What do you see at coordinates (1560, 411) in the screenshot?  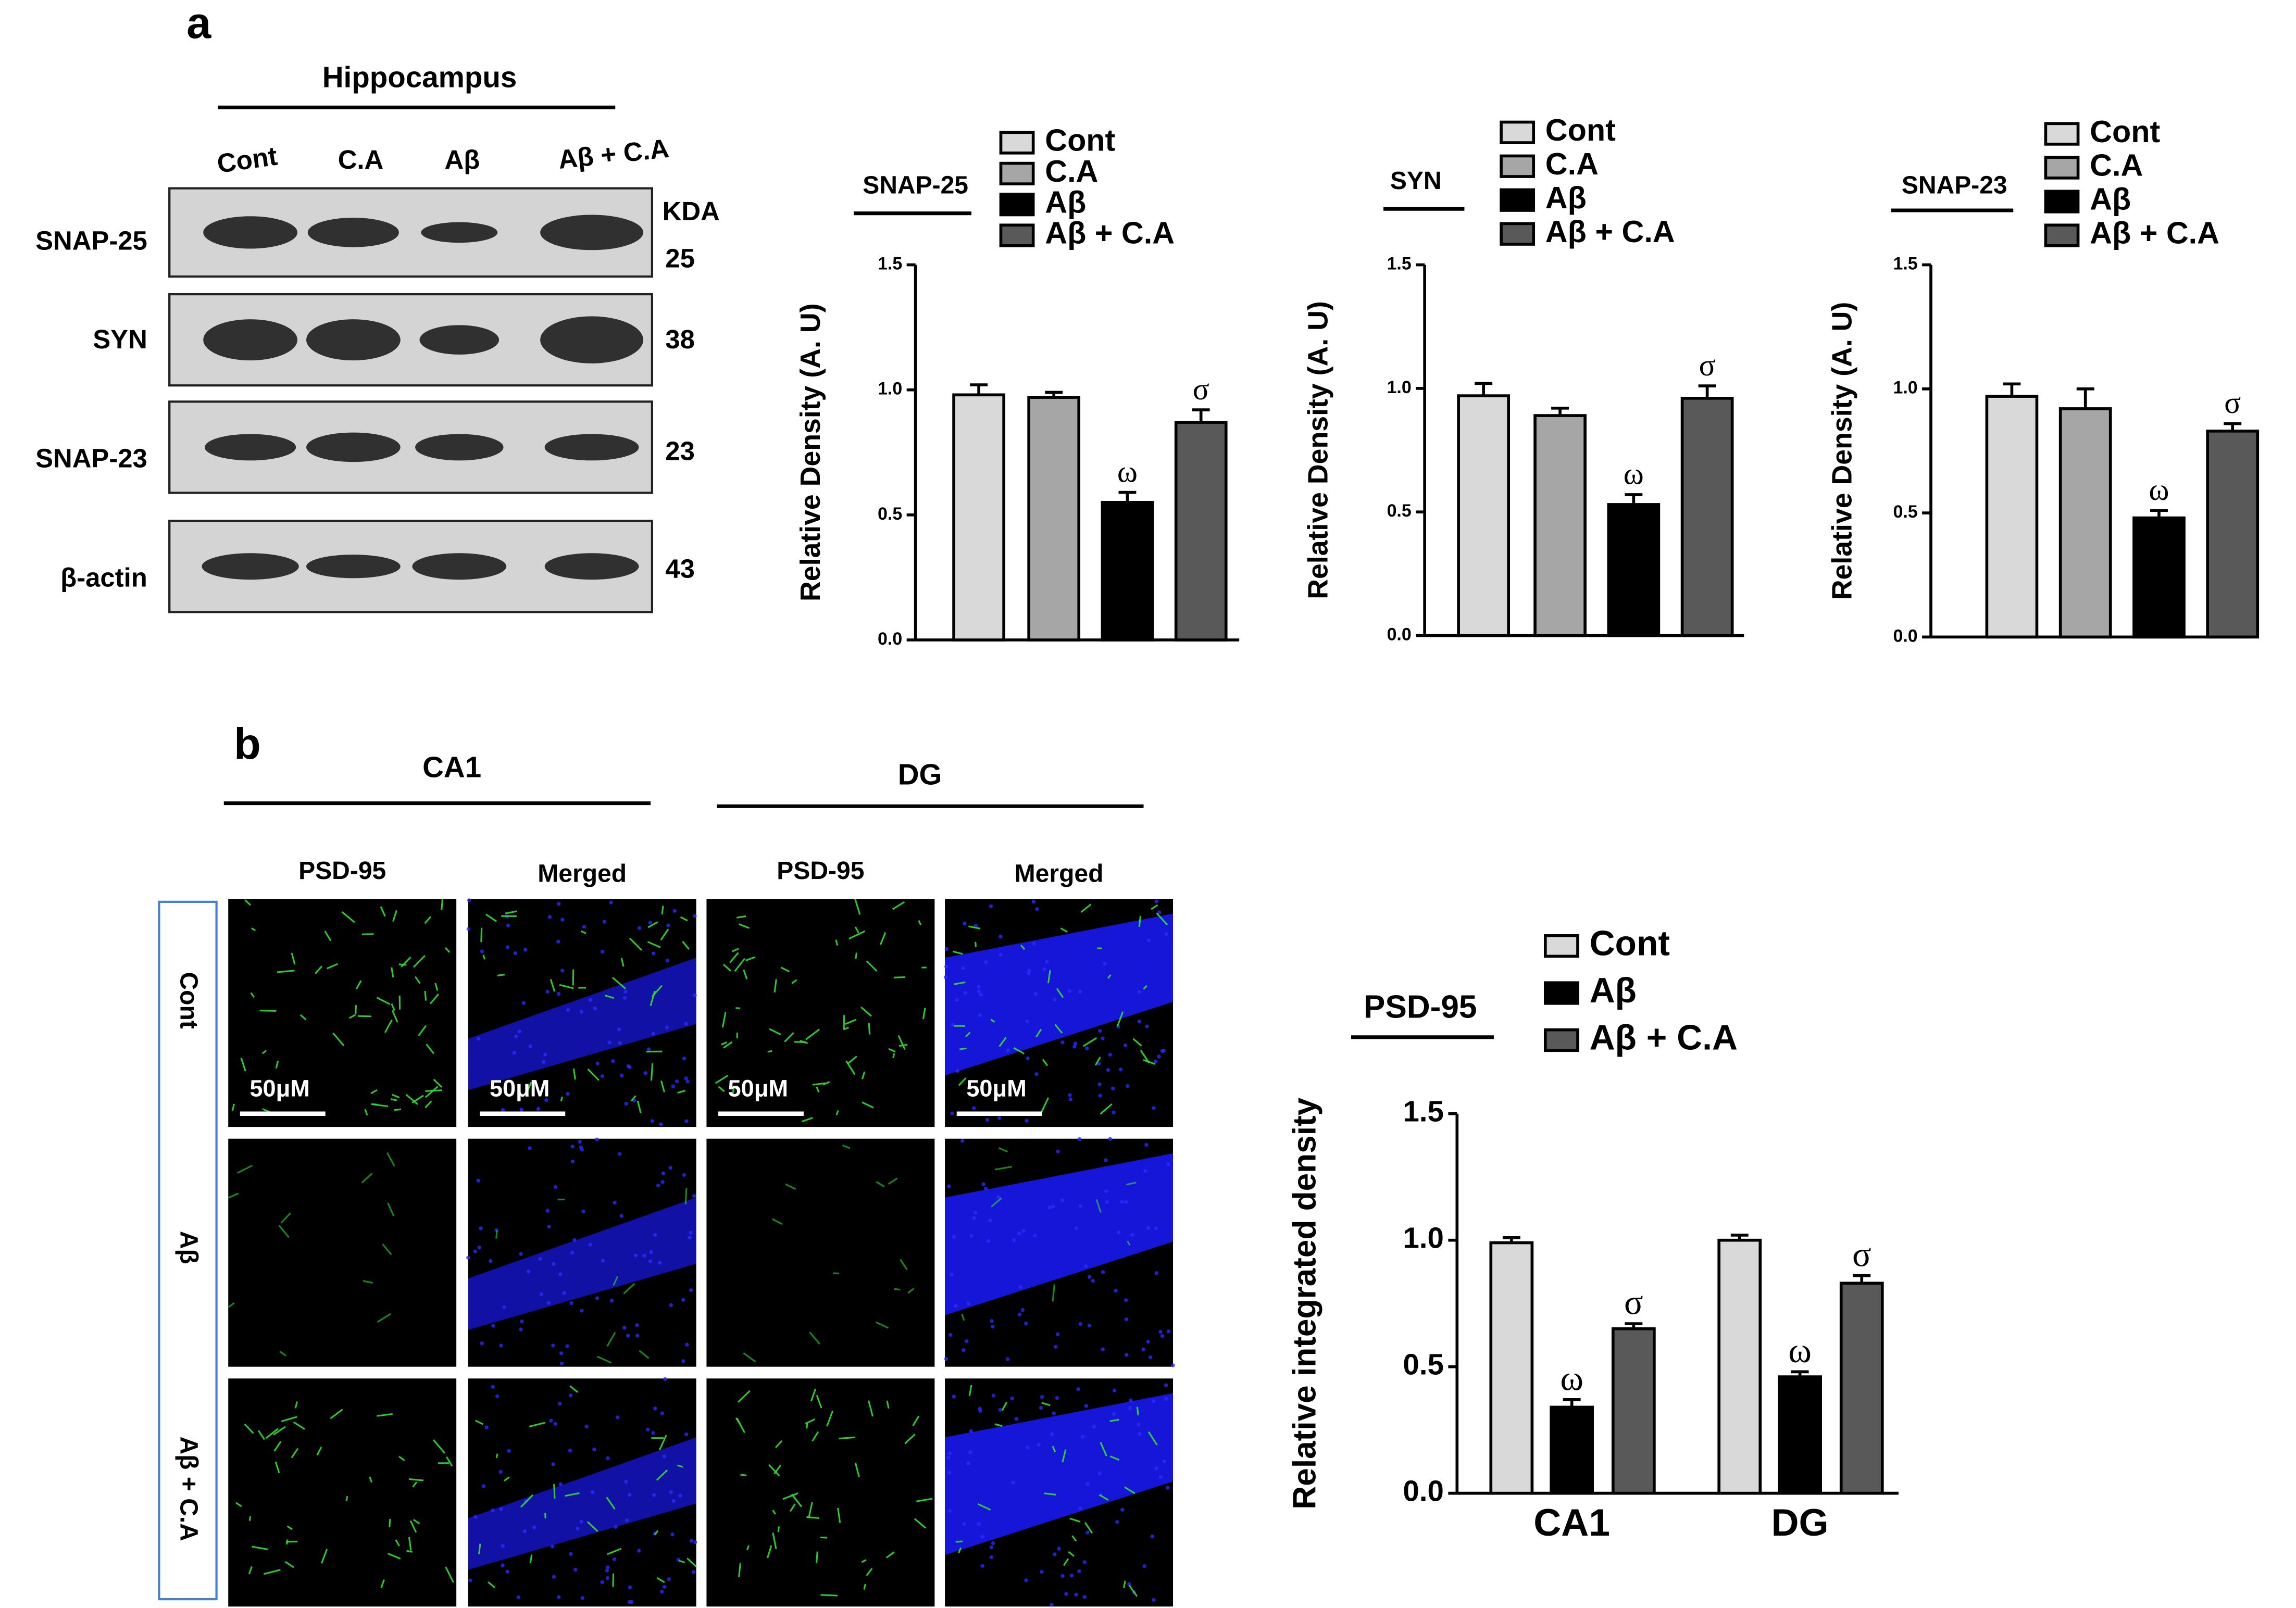 I see `error-bar` at bounding box center [1560, 411].